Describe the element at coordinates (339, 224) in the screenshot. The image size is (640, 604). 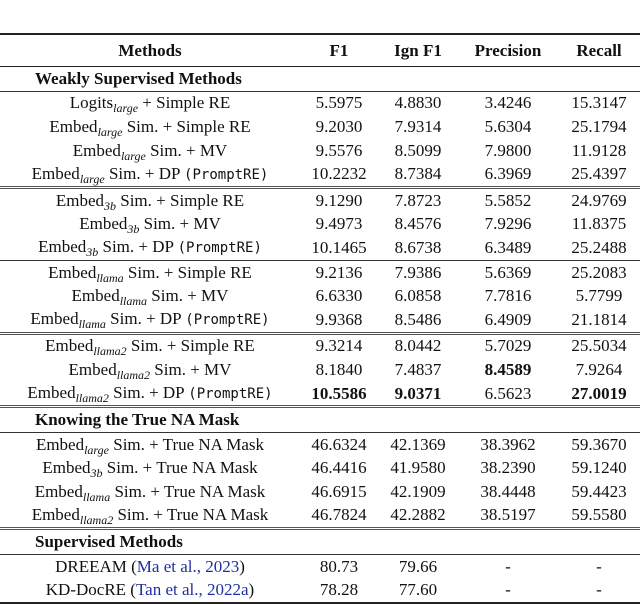
I see `f1-cell: 9.4973` at that location.